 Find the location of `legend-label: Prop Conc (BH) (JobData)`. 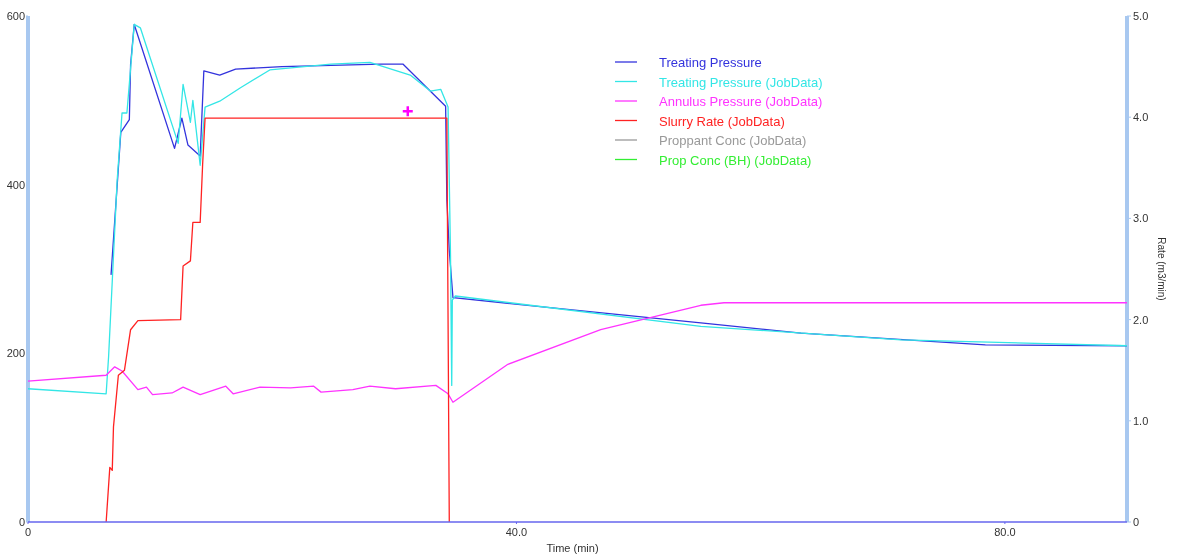

legend-label: Prop Conc (BH) (JobData) is located at coordinates (735, 160).